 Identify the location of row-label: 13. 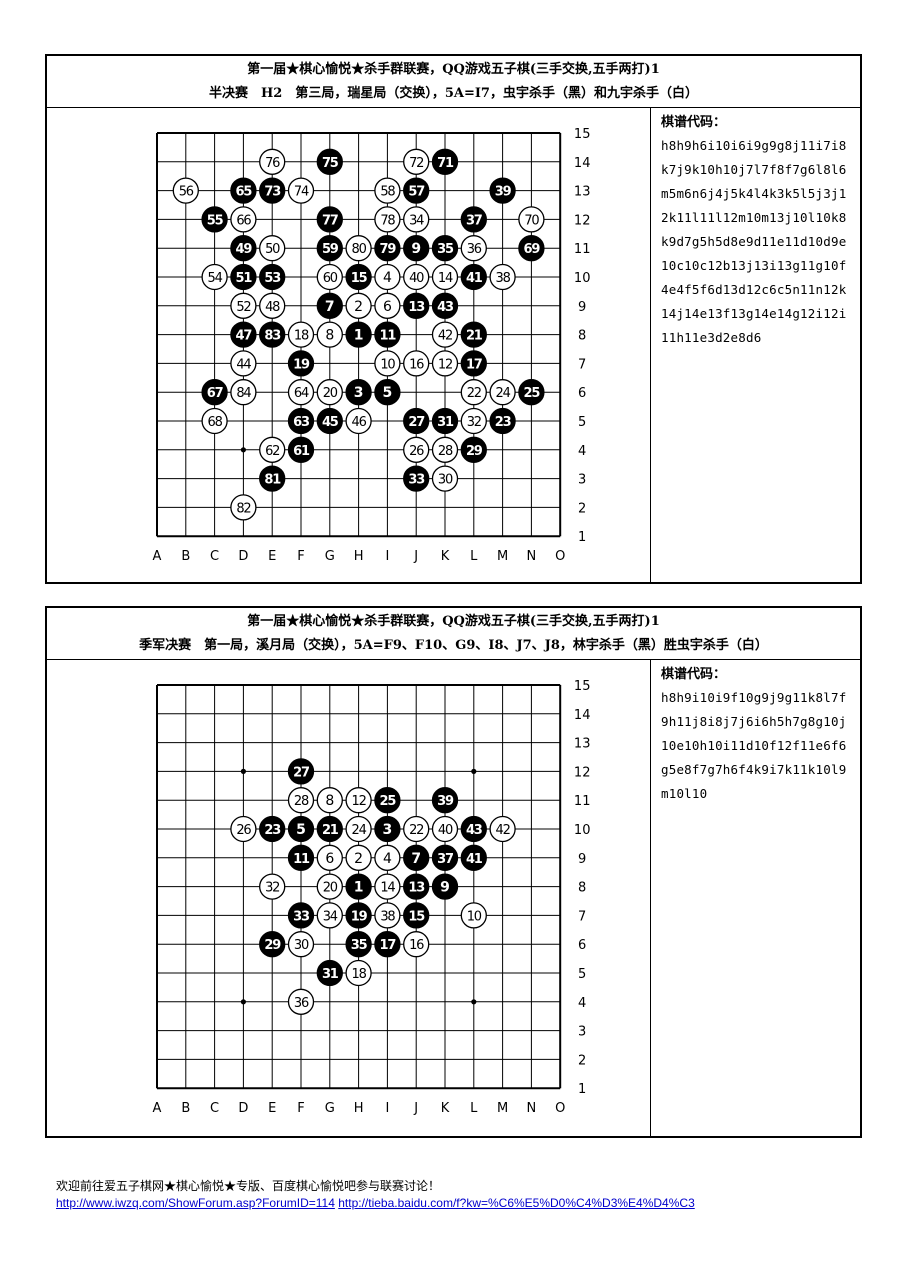
(582, 192).